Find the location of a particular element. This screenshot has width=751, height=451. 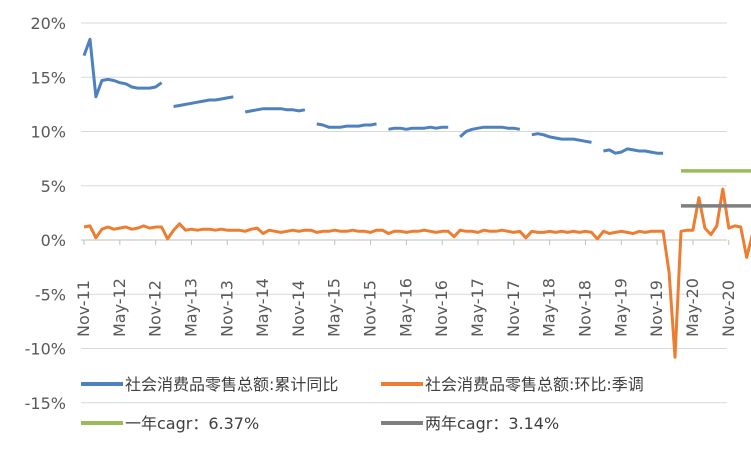

x-tick-label: Nov-14 is located at coordinates (298, 308).